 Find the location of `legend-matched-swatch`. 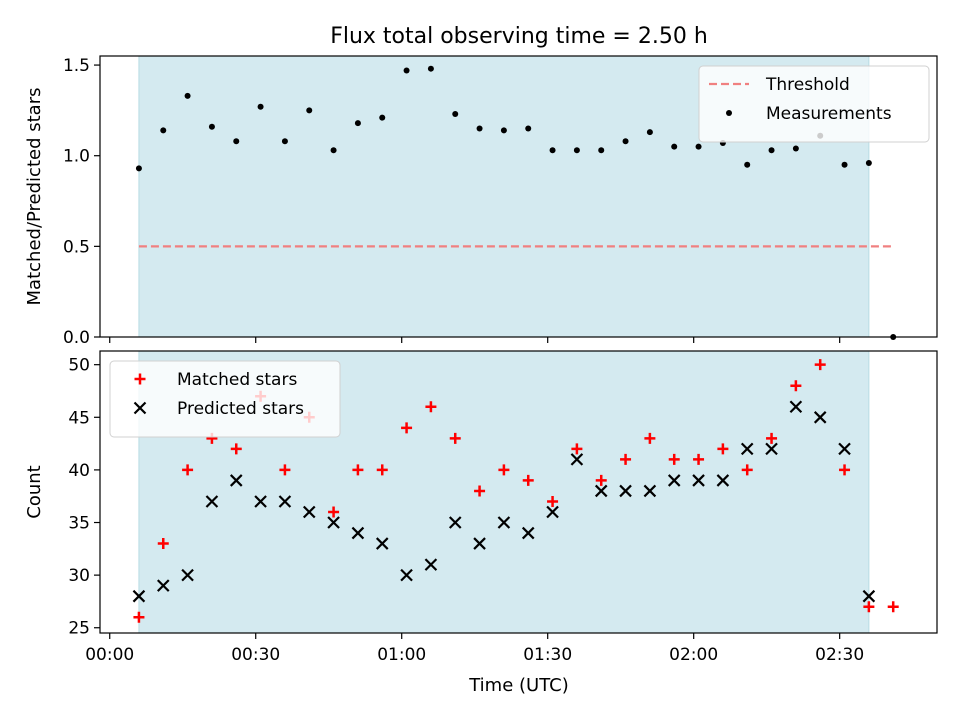

legend-matched-swatch is located at coordinates (140, 379).